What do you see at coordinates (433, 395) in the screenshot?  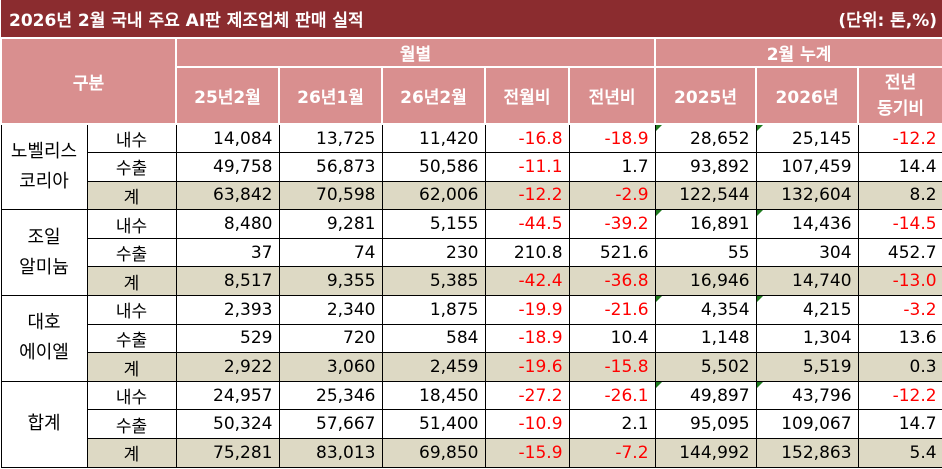 I see `table-cell: 18,450` at bounding box center [433, 395].